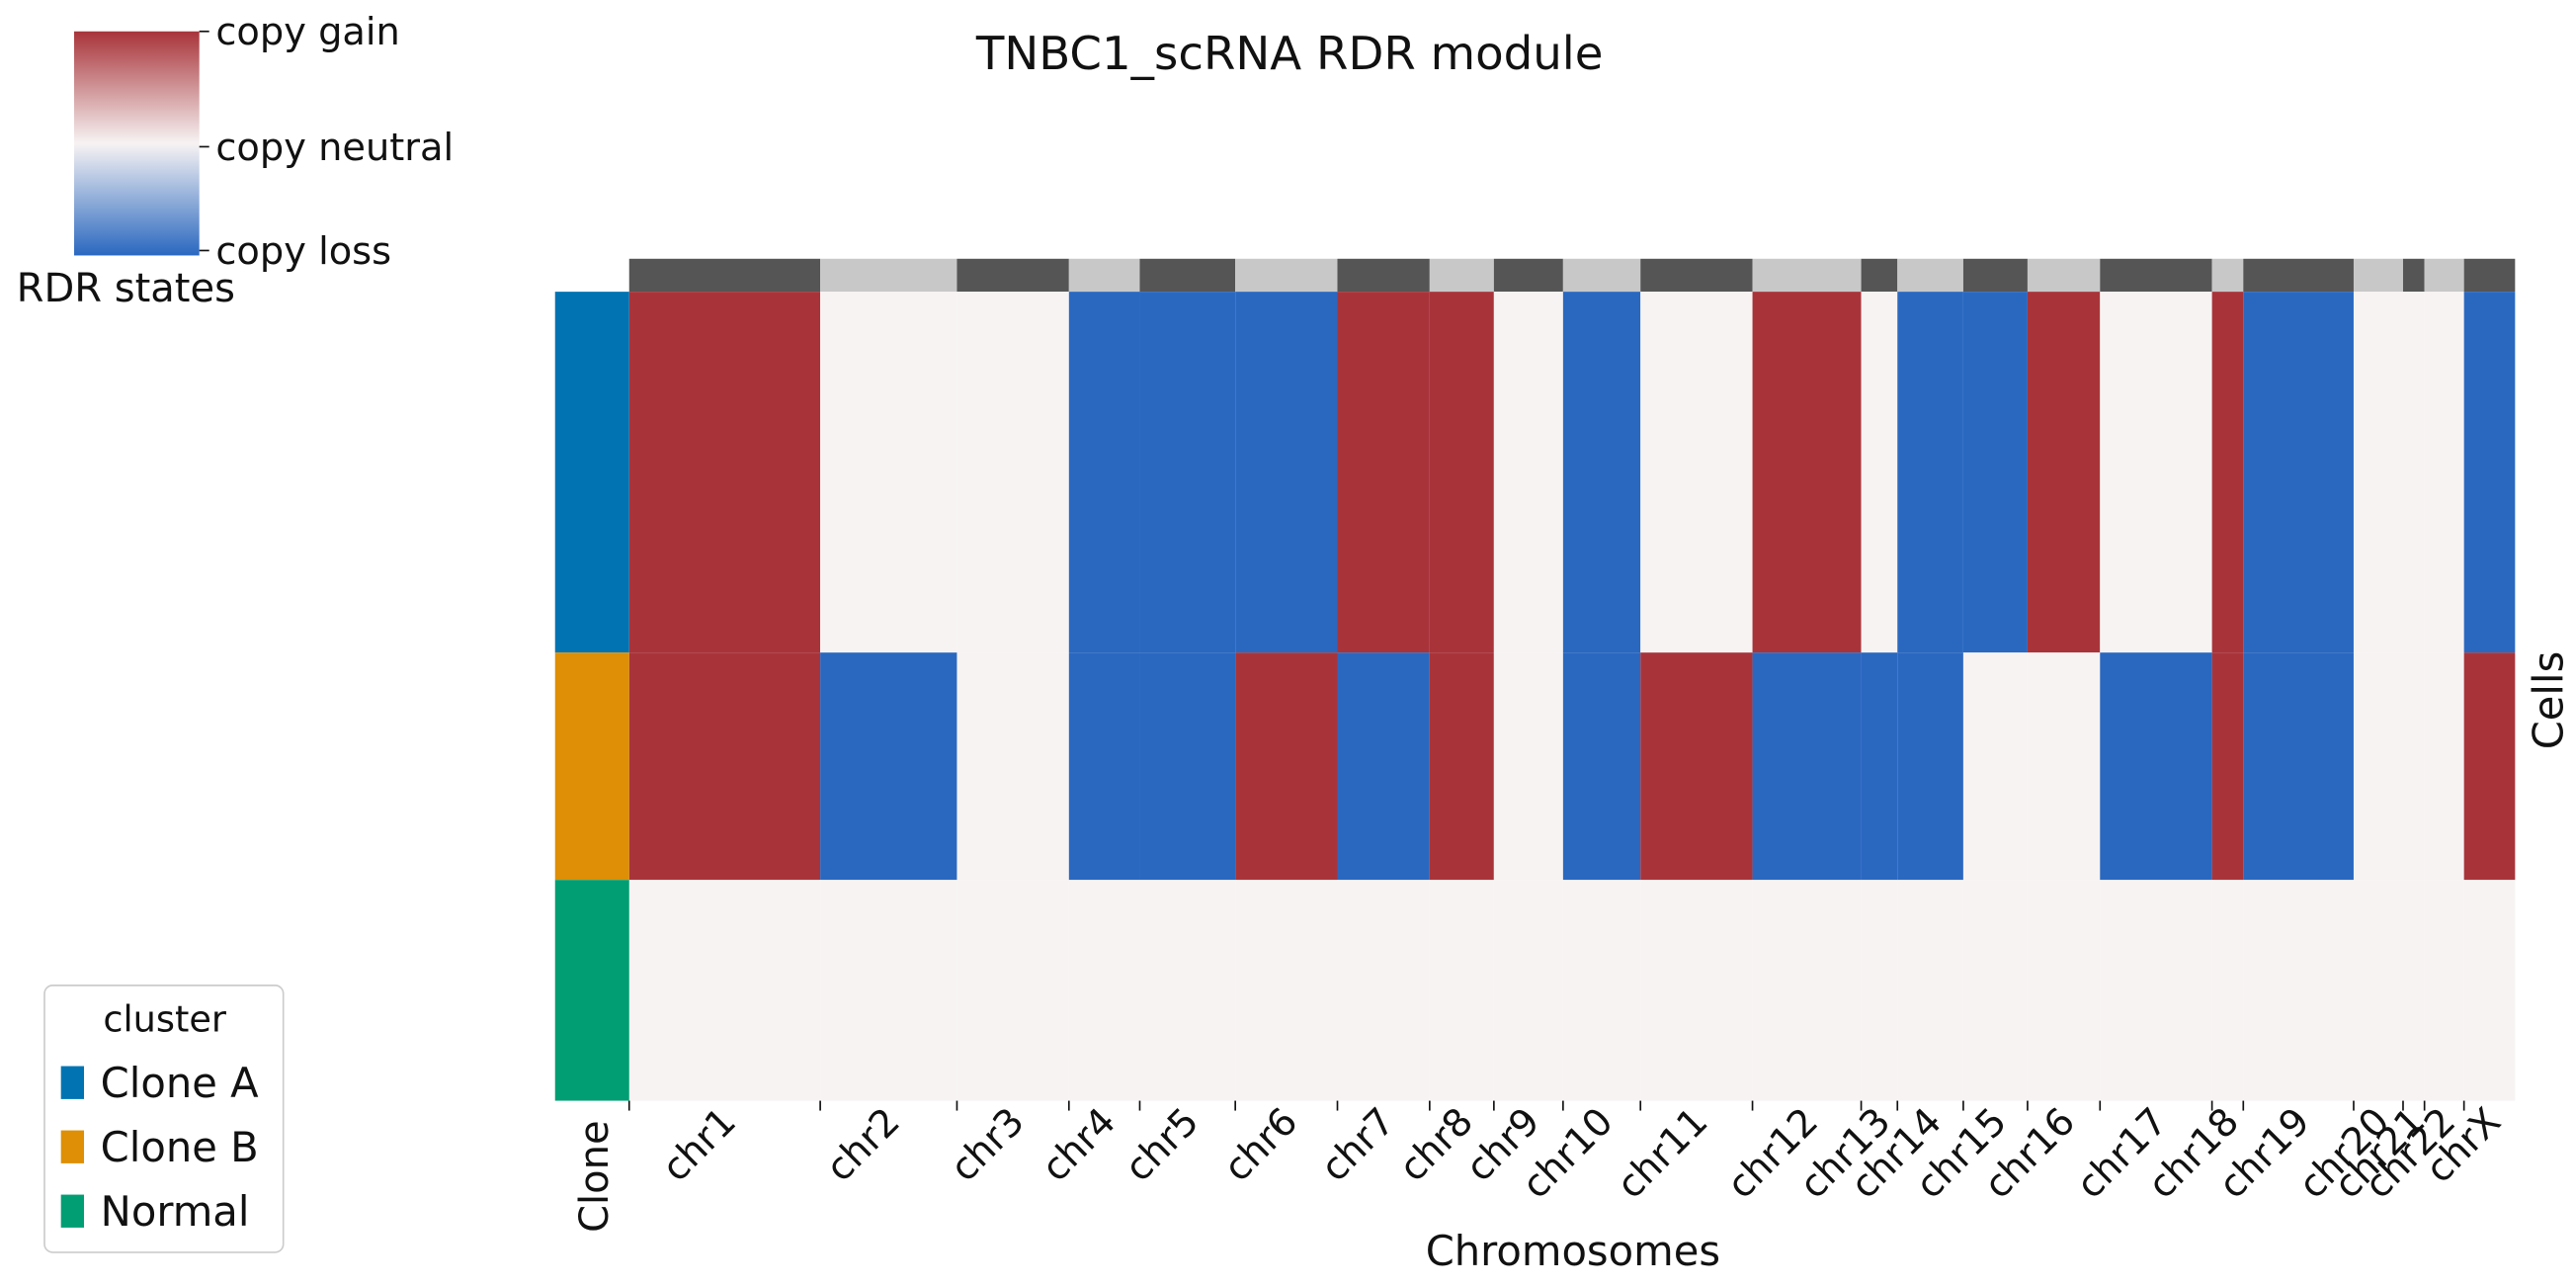 Image resolution: width=2576 pixels, height=1287 pixels. Describe the element at coordinates (699, 1144) in the screenshot. I see `x-tick-label: chr1` at that location.